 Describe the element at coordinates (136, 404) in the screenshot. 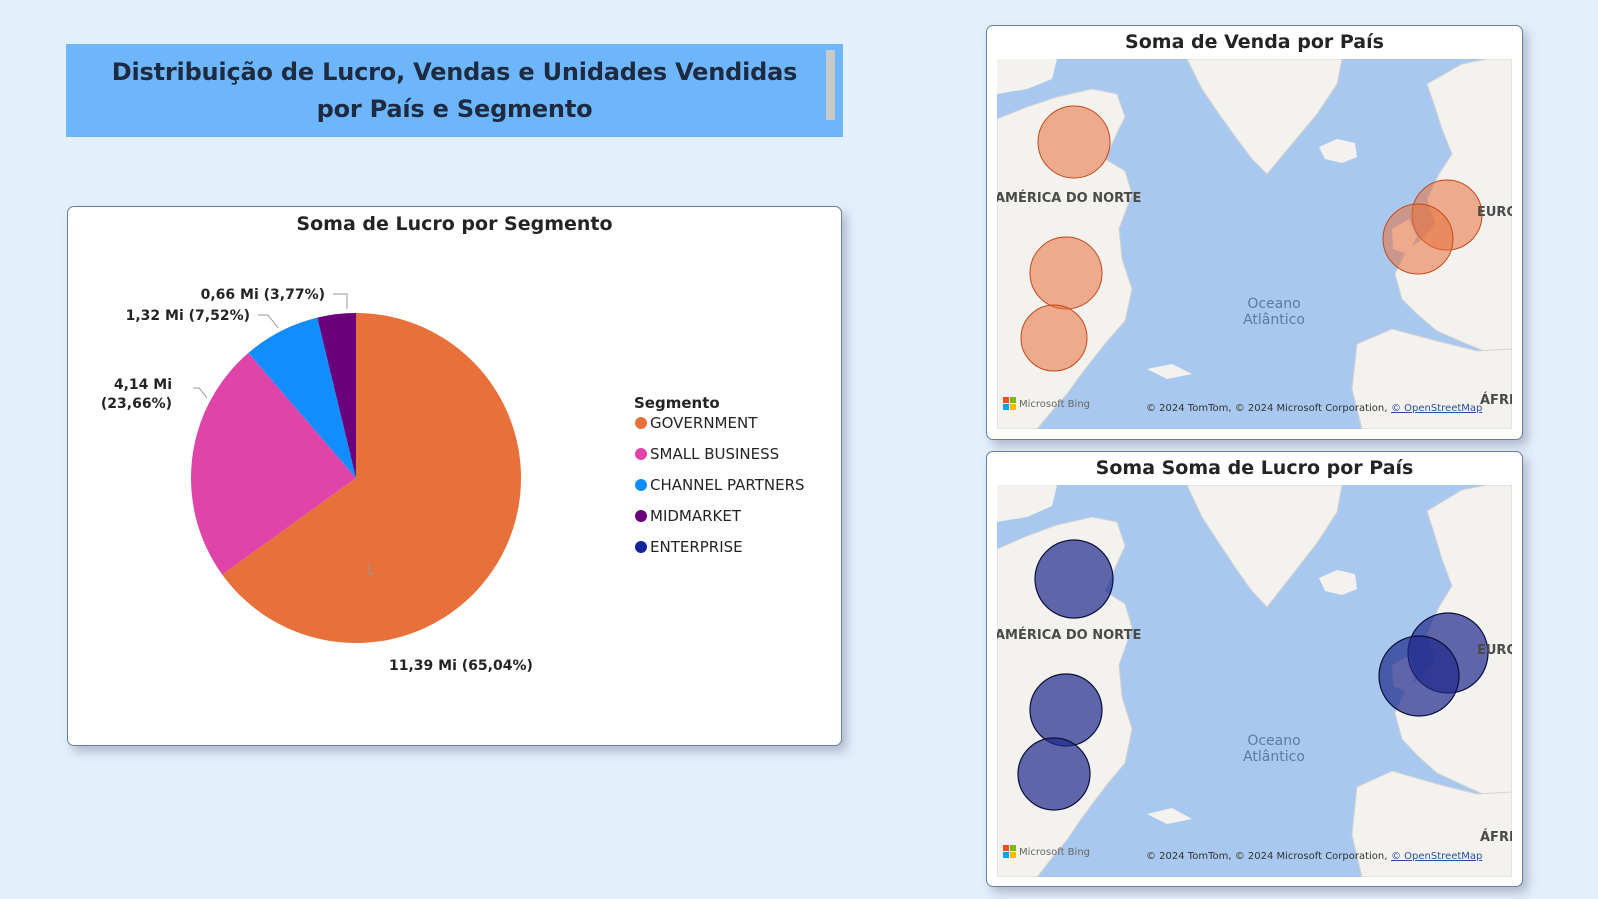

I see `data-label-small-business-pct: (23,66%)` at that location.